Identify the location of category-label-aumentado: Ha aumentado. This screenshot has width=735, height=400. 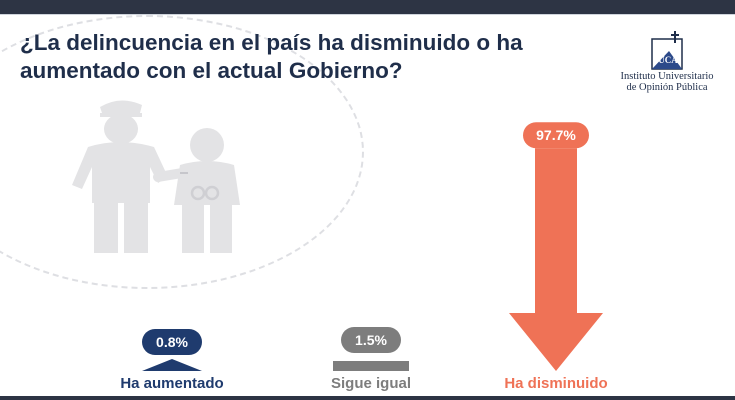
(171, 383).